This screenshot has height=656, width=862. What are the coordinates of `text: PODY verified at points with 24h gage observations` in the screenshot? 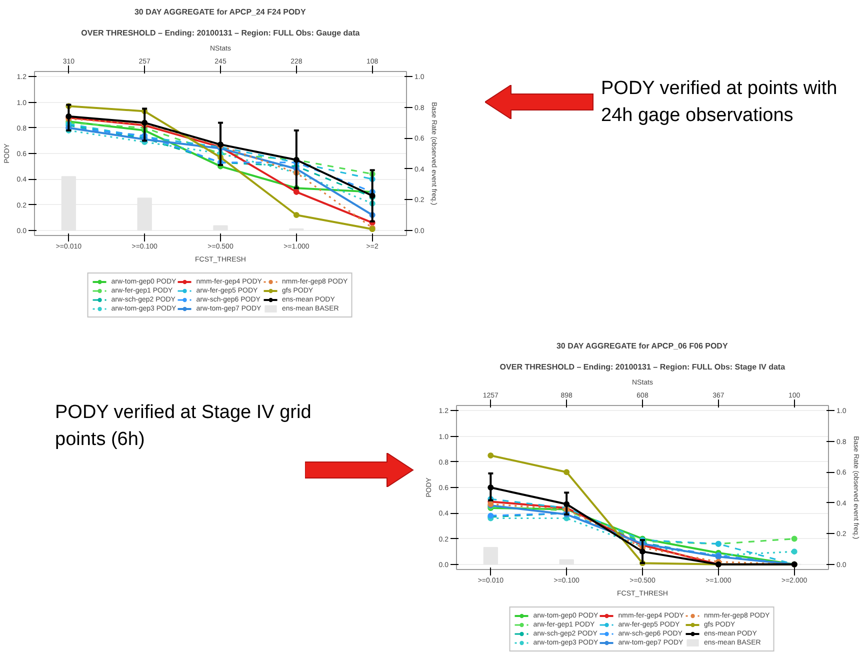 It's located at (719, 102).